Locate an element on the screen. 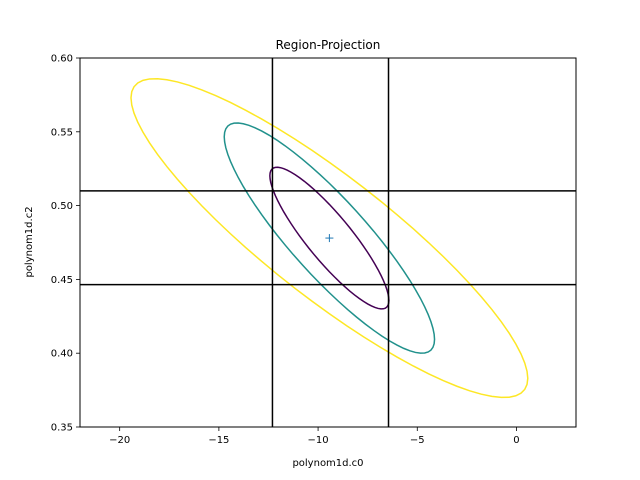 The width and height of the screenshot is (640, 480). y-tick-label: 0.40 is located at coordinates (62, 354).